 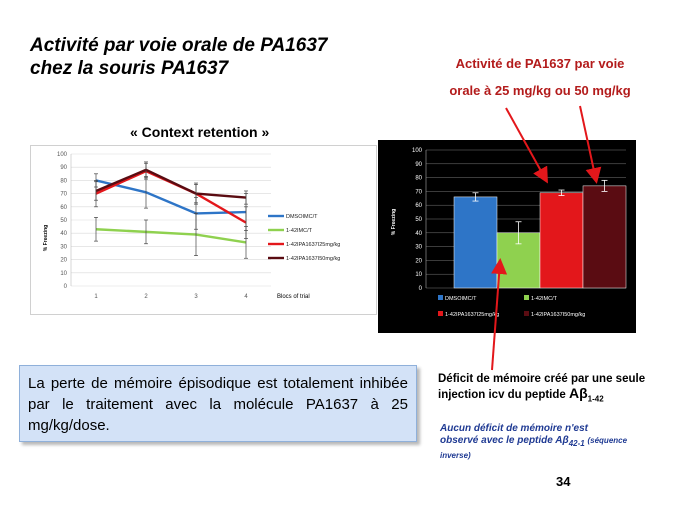 I want to click on slide-title-line1: Activité par voie orale de PA1637, so click(x=179, y=45).